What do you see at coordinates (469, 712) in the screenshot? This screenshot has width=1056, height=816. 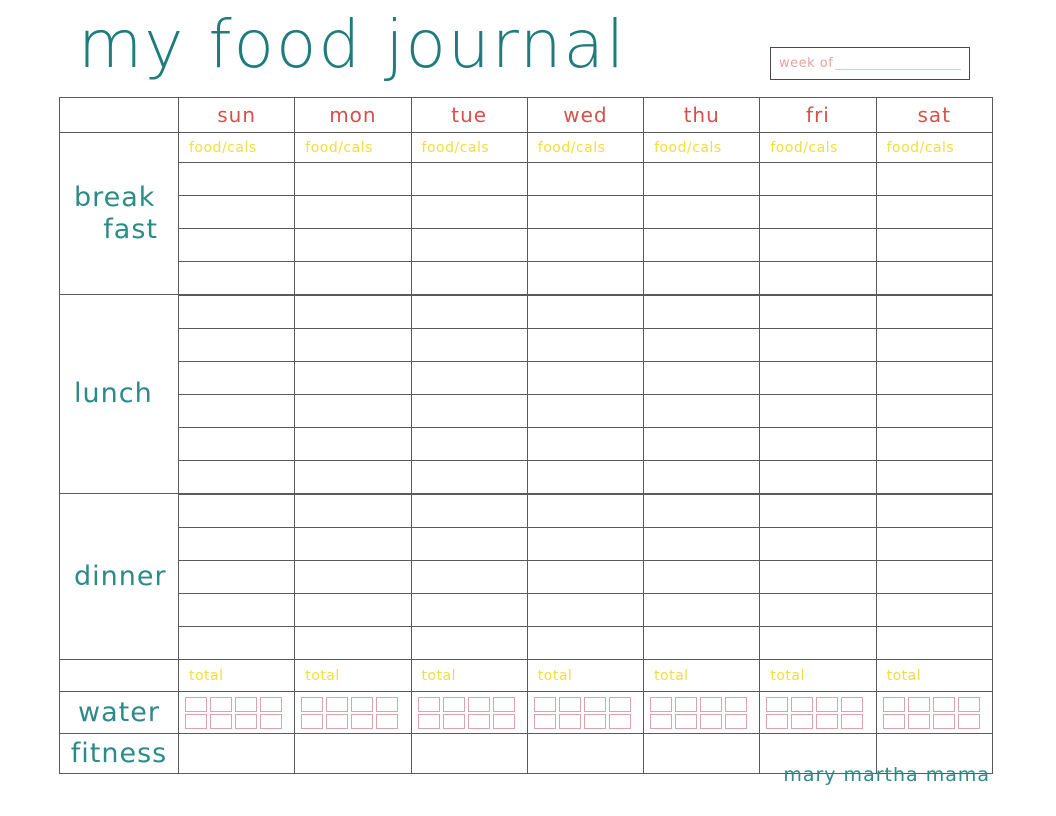 I see `water-cell-tue` at bounding box center [469, 712].